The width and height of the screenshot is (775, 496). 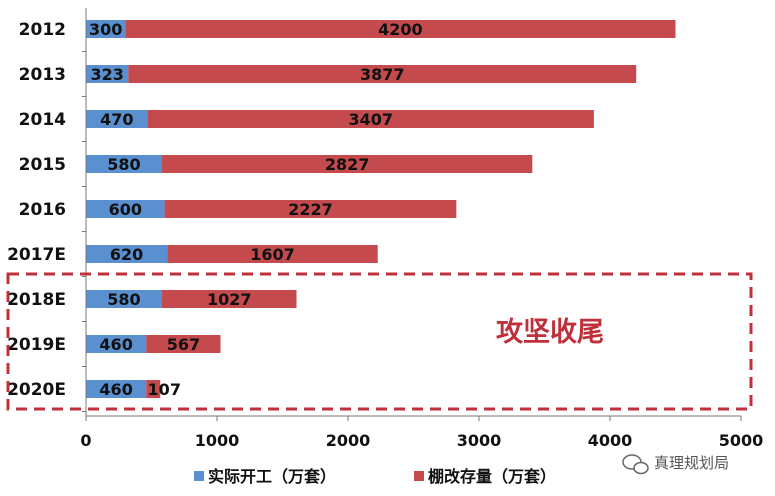 I want to click on value-label-2017E-series-1: 1607, so click(x=272, y=254).